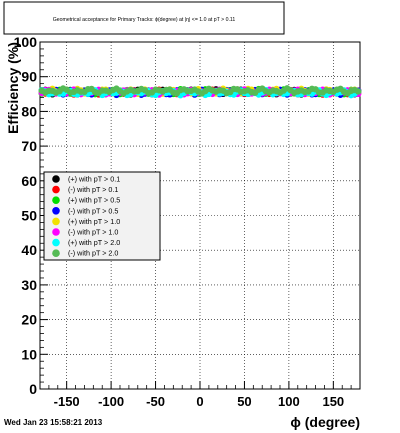 This screenshot has height=433, width=400. Describe the element at coordinates (199, 401) in the screenshot. I see `x-tick-label: 0` at that location.